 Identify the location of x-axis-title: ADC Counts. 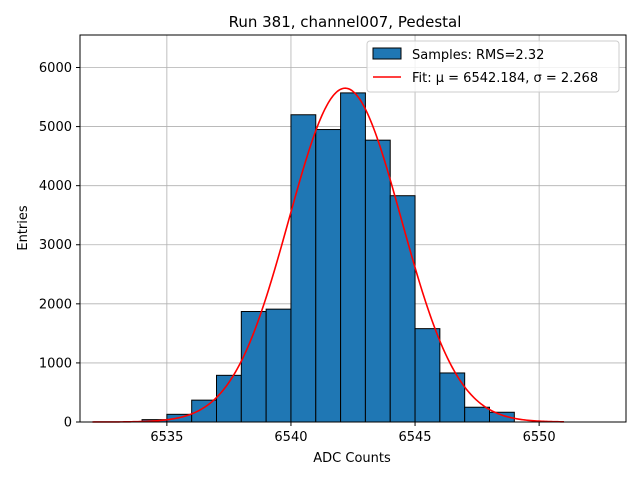
(352, 458).